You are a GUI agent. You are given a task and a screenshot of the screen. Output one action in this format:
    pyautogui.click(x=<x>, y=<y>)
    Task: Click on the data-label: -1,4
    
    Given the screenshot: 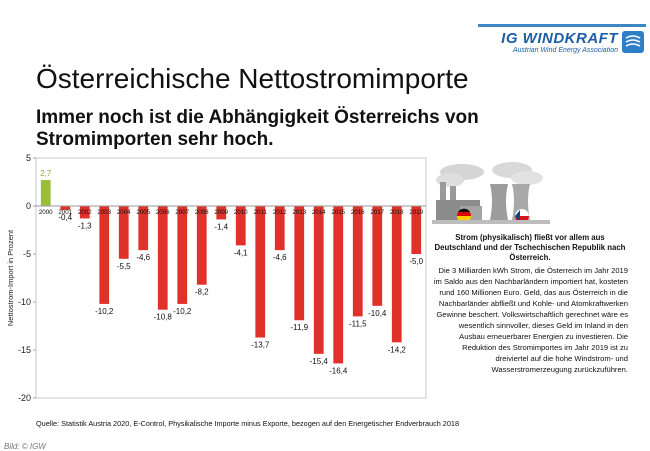 What is the action you would take?
    pyautogui.click(x=221, y=226)
    